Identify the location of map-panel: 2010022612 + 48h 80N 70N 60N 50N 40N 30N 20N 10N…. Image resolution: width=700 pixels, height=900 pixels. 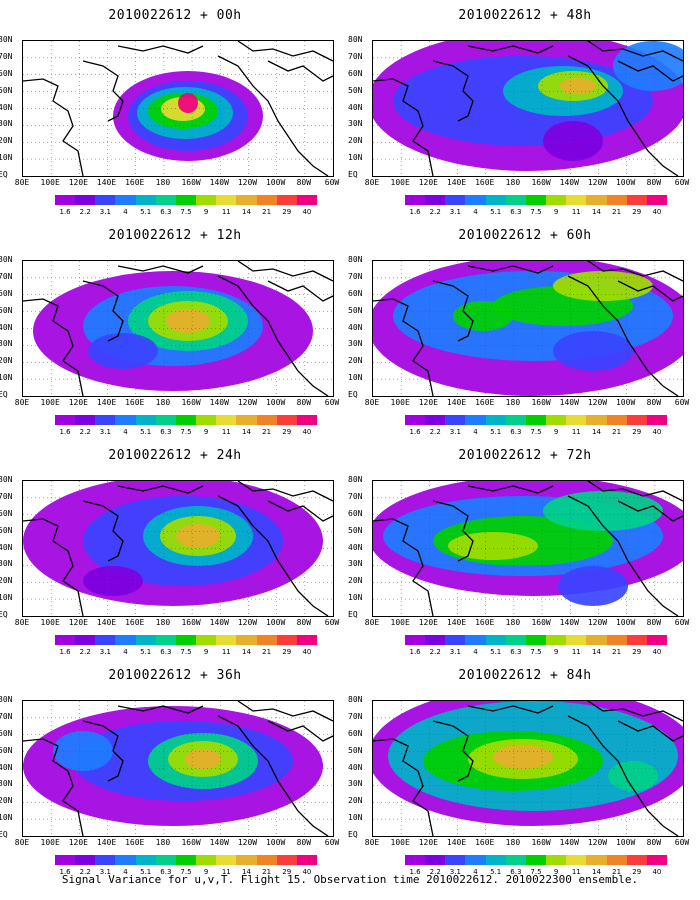
(524, 112).